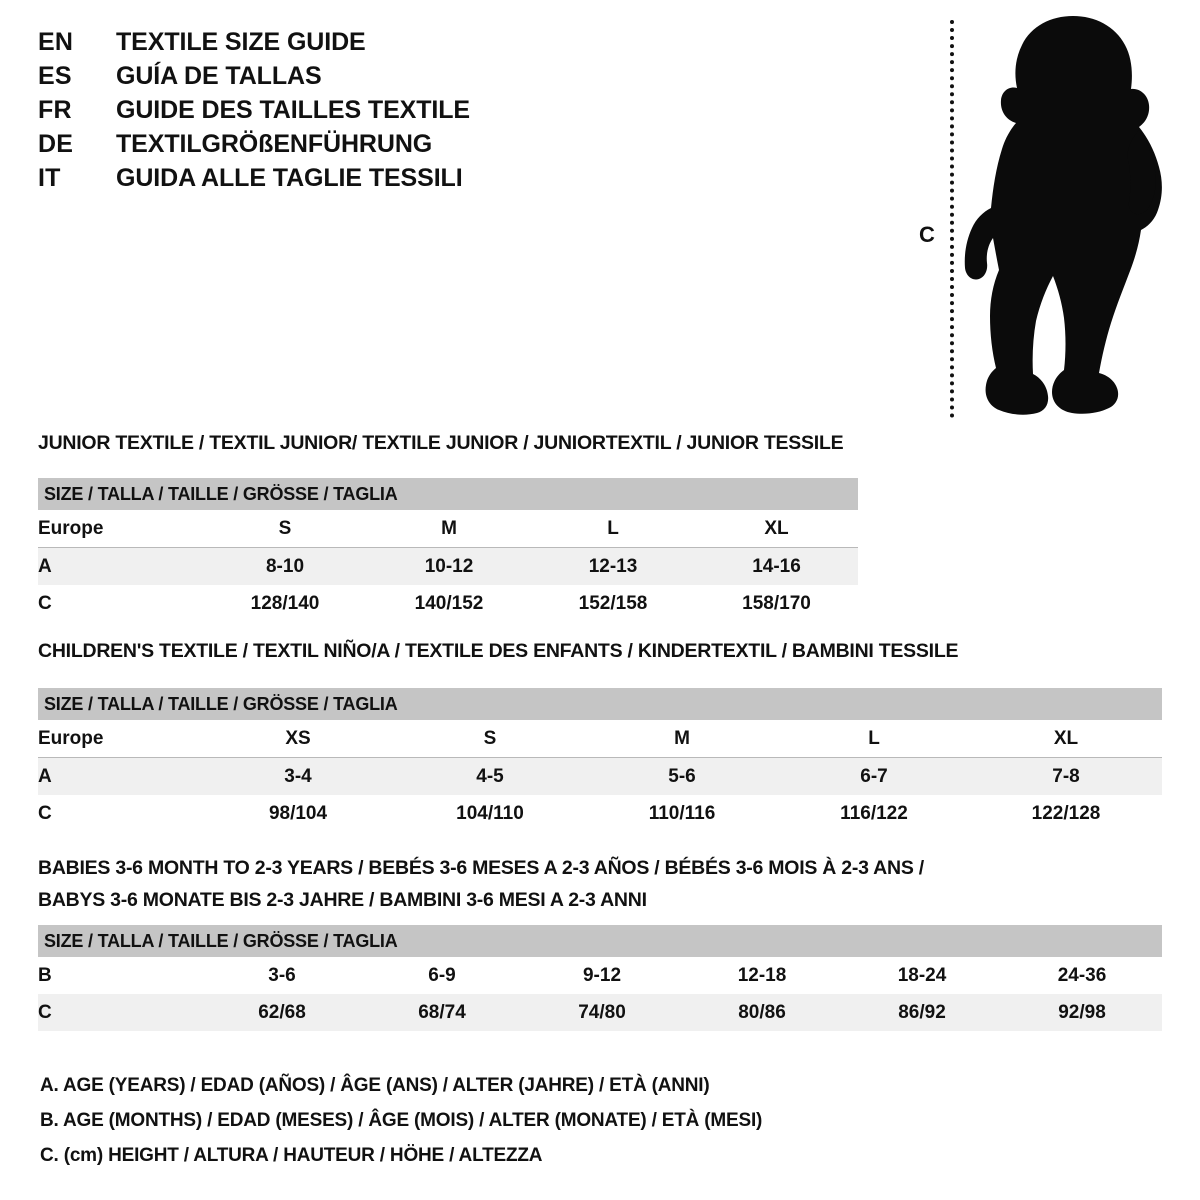 This screenshot has height=1200, width=1200. Describe the element at coordinates (51, 1085) in the screenshot. I see `legend-key-a: A.` at that location.